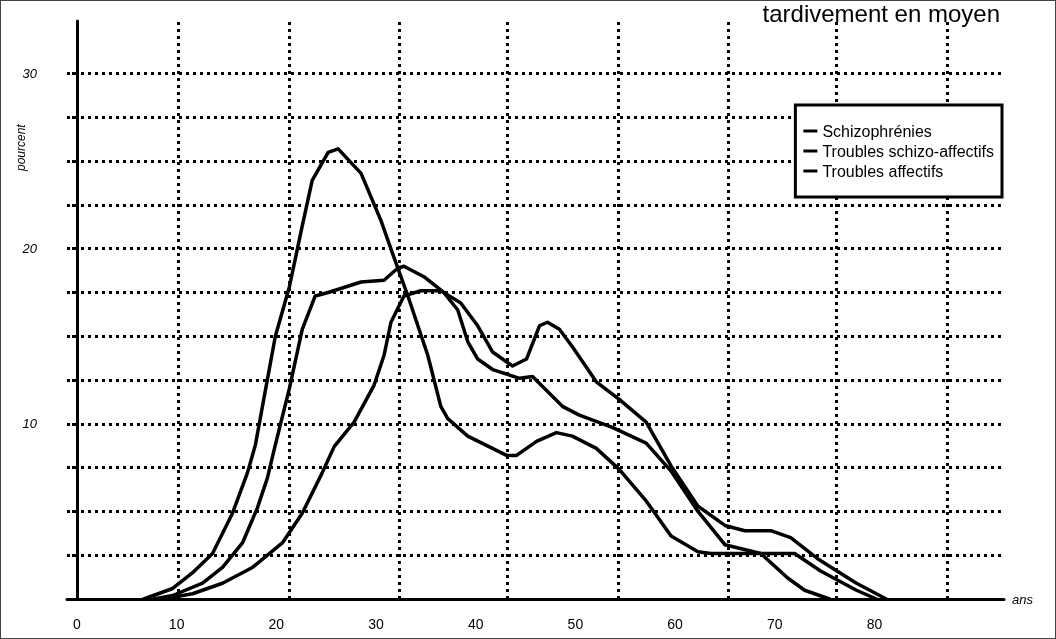 Image resolution: width=1056 pixels, height=639 pixels. I want to click on legend-label: Troubles affectifs, so click(883, 171).